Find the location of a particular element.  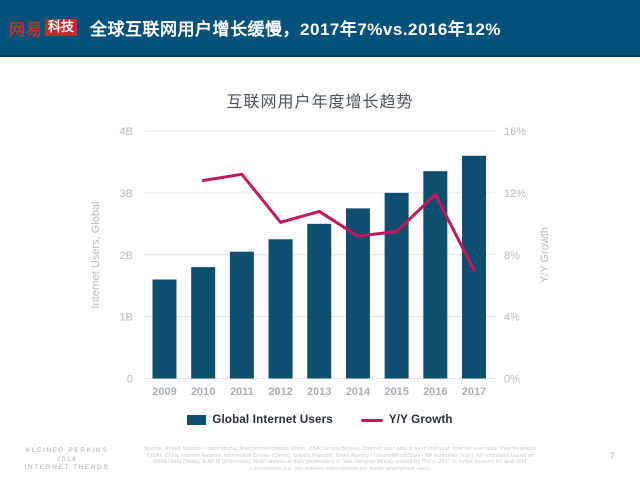

legend-line-label: Y/Y Growth is located at coordinates (420, 420).